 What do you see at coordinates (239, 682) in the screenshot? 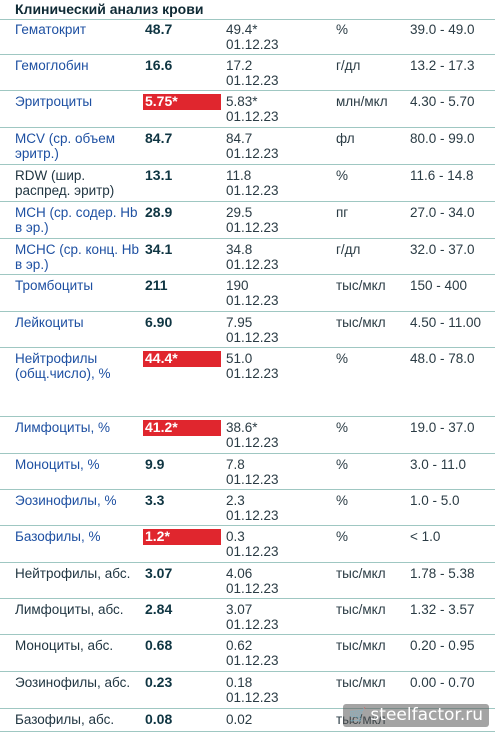
I see `previous-value: 0.18` at bounding box center [239, 682].